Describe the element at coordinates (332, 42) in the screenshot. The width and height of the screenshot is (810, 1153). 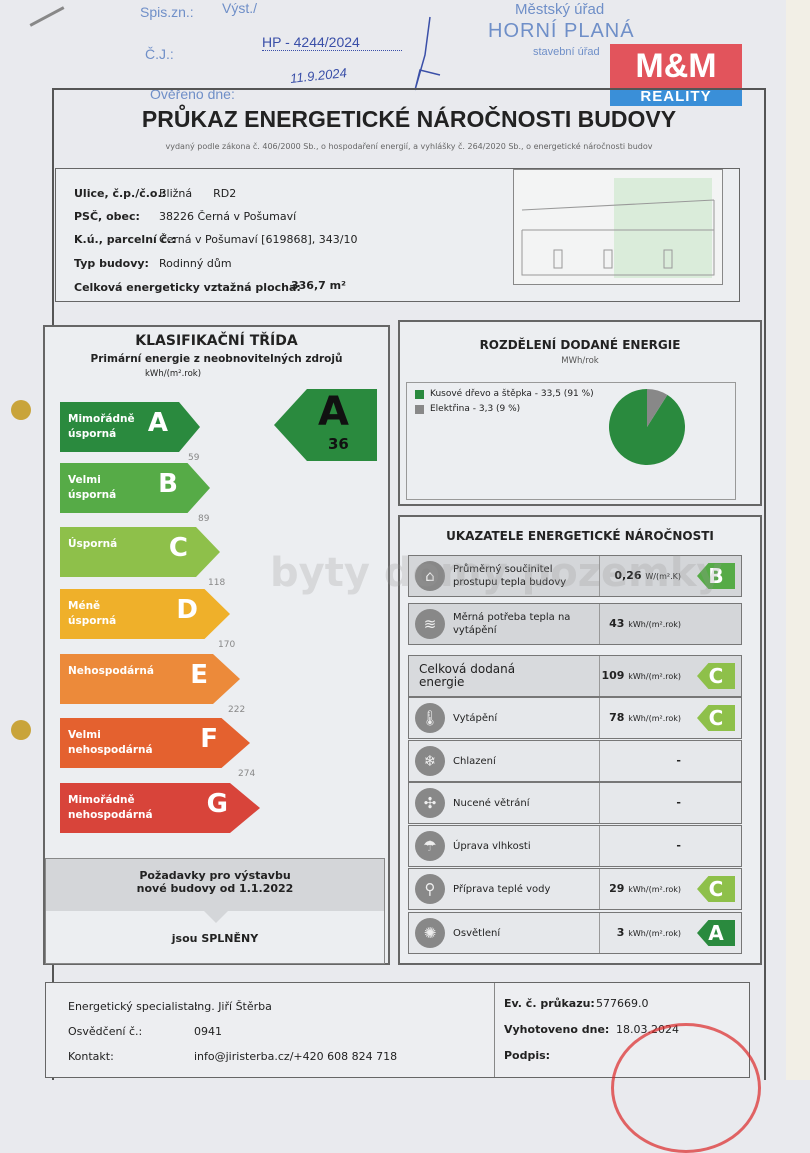
I see `cj-value: HP - 4244/2024` at that location.